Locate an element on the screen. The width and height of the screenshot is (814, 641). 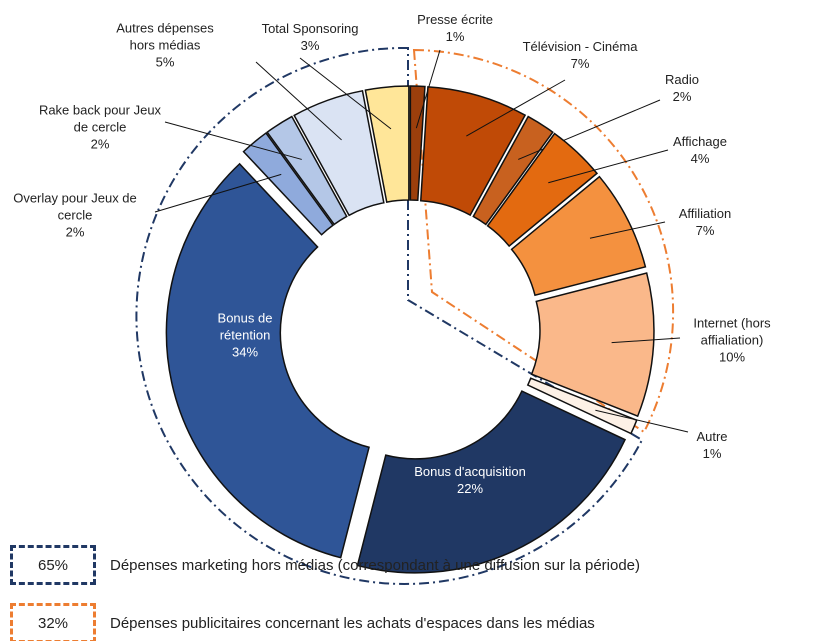
category-label: Bonus d'acquisition is located at coordinates (470, 471).